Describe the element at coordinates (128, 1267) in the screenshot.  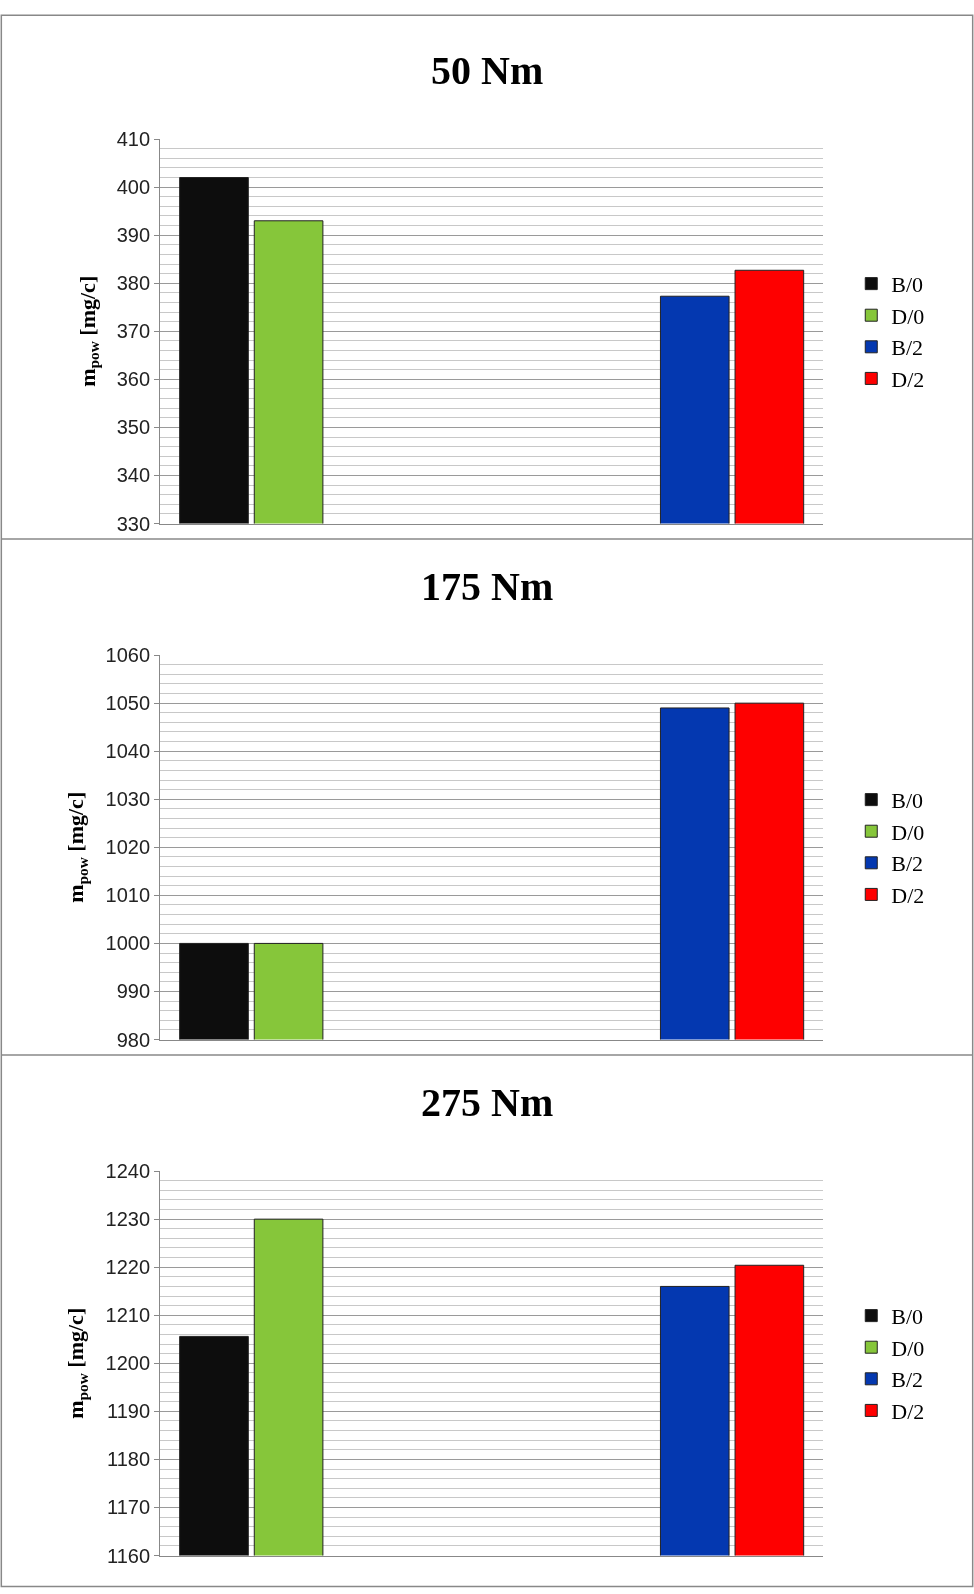
I see `y-tick-label: 1220` at that location.